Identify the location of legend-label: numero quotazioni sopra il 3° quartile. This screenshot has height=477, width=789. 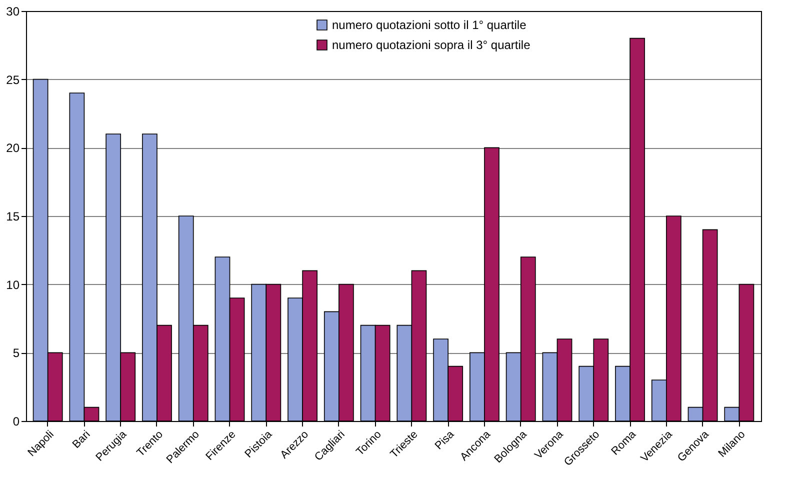
(431, 45).